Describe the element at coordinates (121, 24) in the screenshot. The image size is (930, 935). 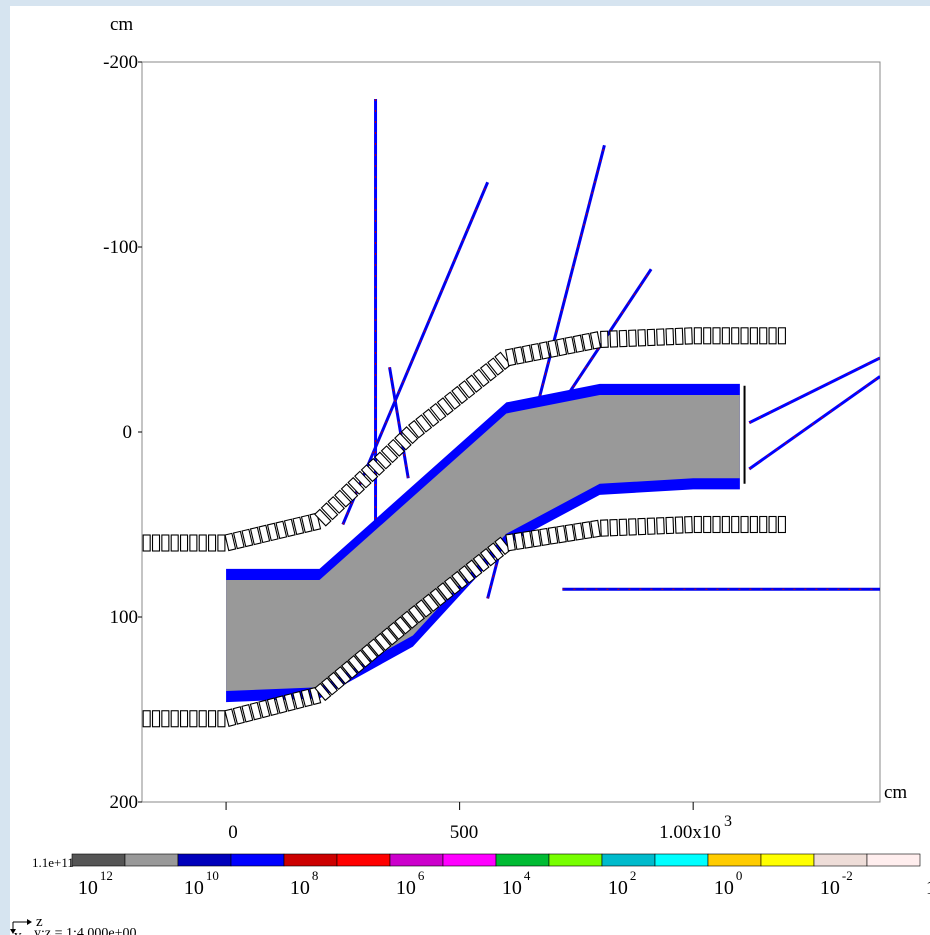
I see `y-unit-label: cm` at that location.